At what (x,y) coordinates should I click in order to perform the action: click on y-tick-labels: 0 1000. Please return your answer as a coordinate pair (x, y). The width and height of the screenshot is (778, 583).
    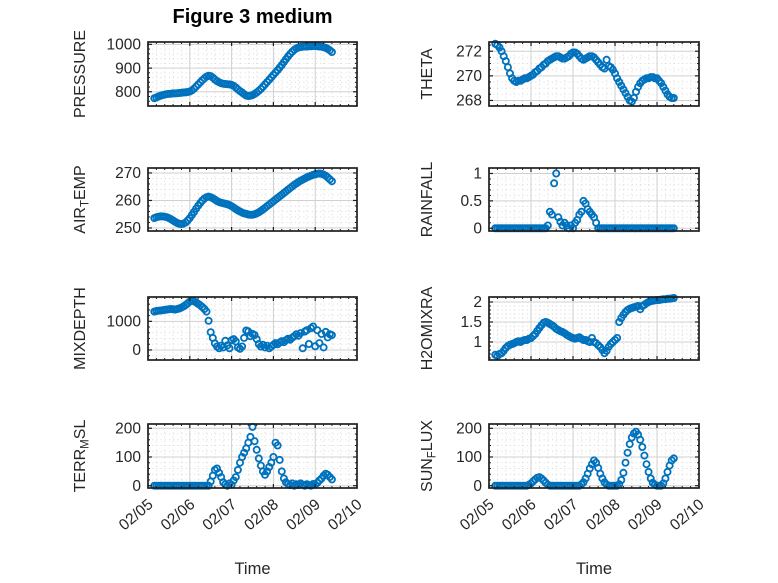
    Looking at the image, I should click on (124, 337).